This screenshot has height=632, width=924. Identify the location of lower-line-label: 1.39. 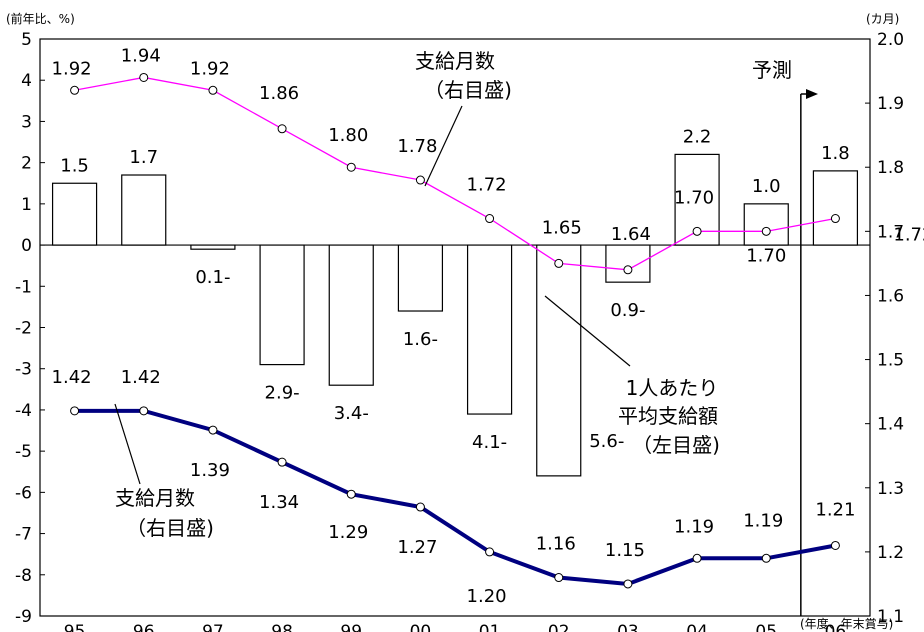
(210, 470).